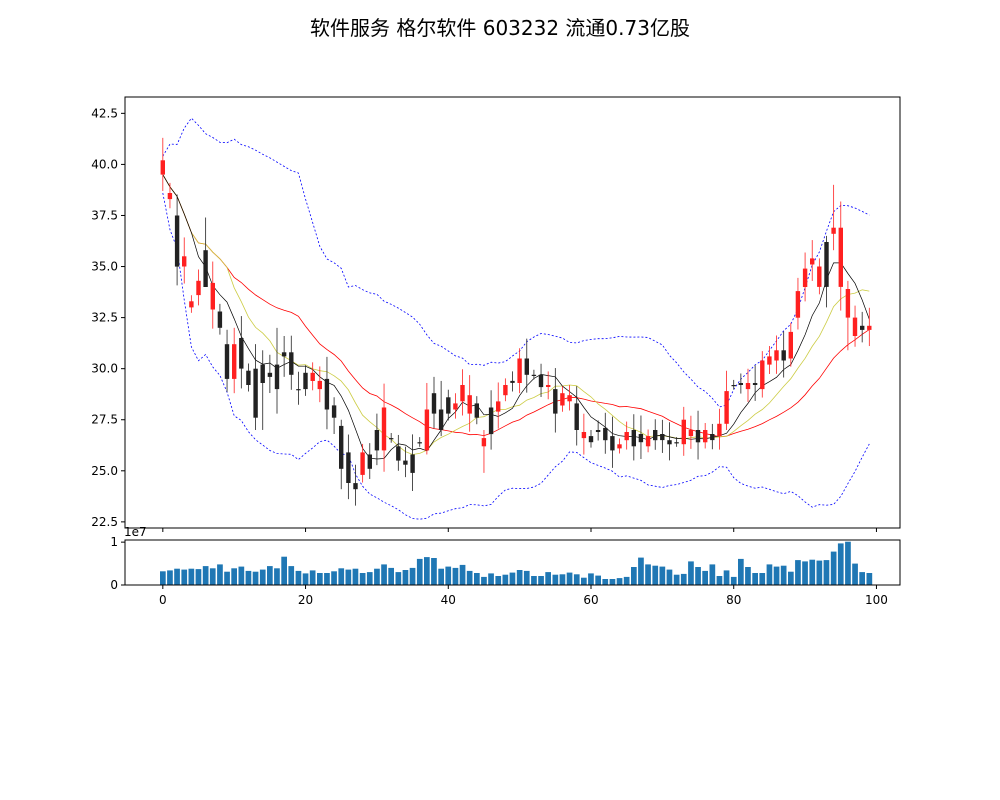  What do you see at coordinates (104, 522) in the screenshot?
I see `price-y-tick-label: 22.5` at bounding box center [104, 522].